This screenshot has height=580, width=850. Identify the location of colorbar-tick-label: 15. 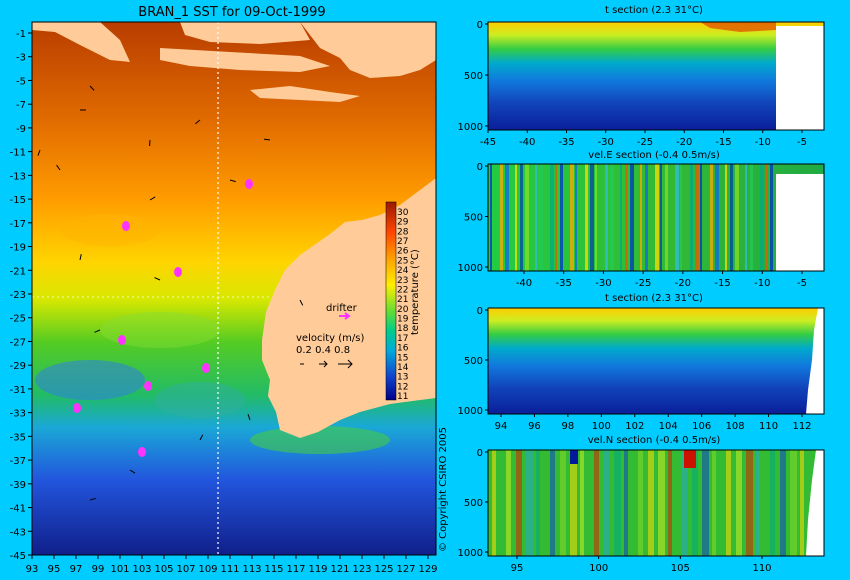
(402, 358).